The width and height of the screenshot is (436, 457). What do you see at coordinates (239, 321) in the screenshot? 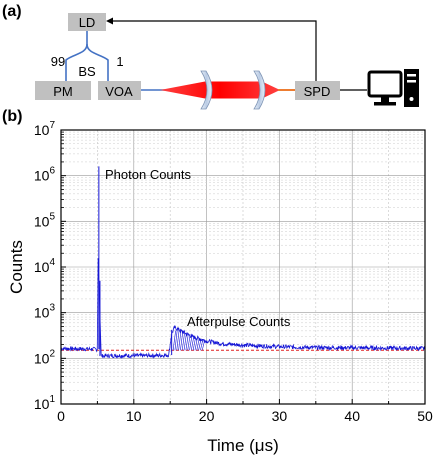
I see `afterpulse-counts-annotation: Afterpulse Counts` at bounding box center [239, 321].